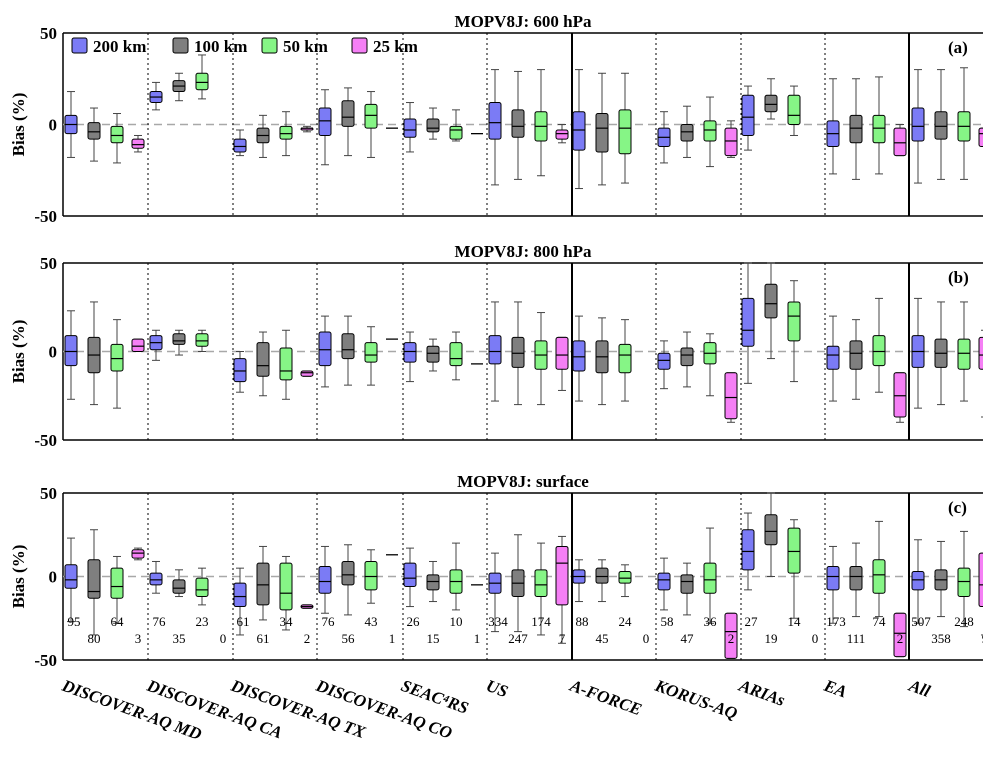 The height and width of the screenshot is (778, 983). What do you see at coordinates (606, 698) in the screenshot?
I see `category-label: A-FORCE` at bounding box center [606, 698].